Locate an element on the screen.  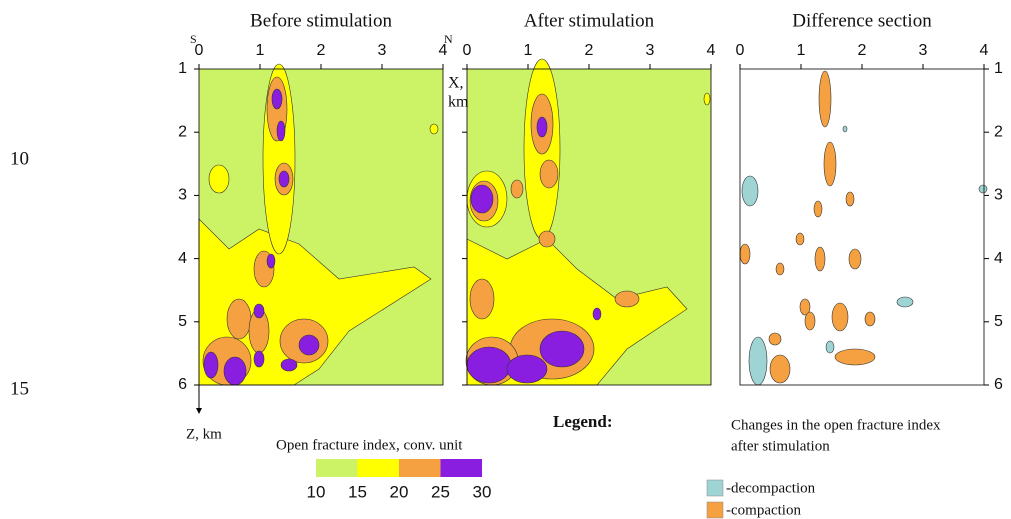
colorbar-label: 10 is located at coordinates (316, 491).